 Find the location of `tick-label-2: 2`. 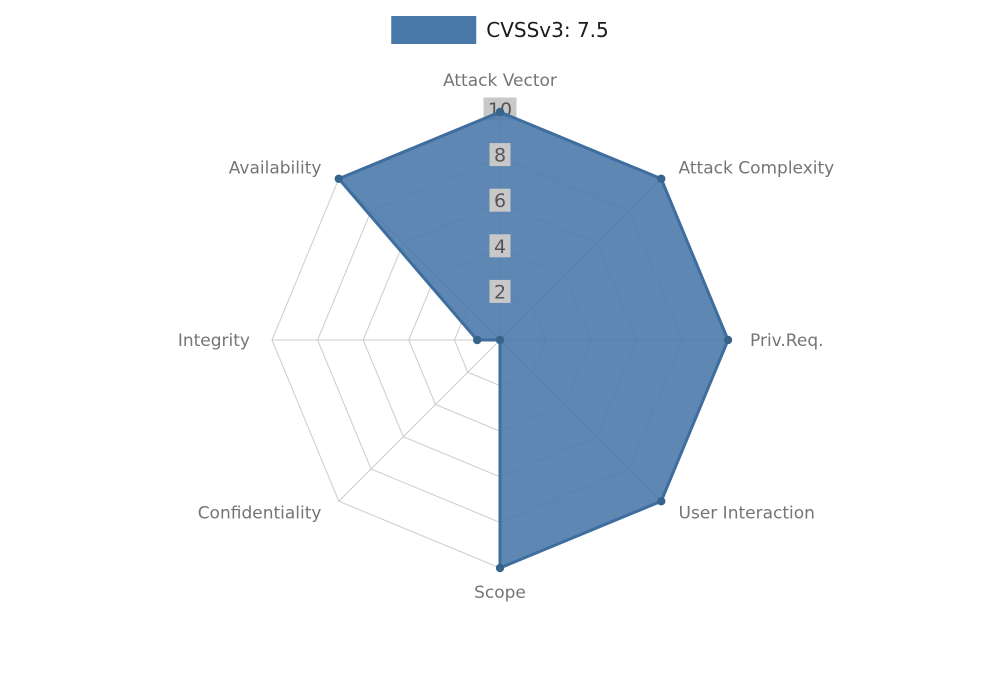

tick-label-2: 2 is located at coordinates (500, 292).